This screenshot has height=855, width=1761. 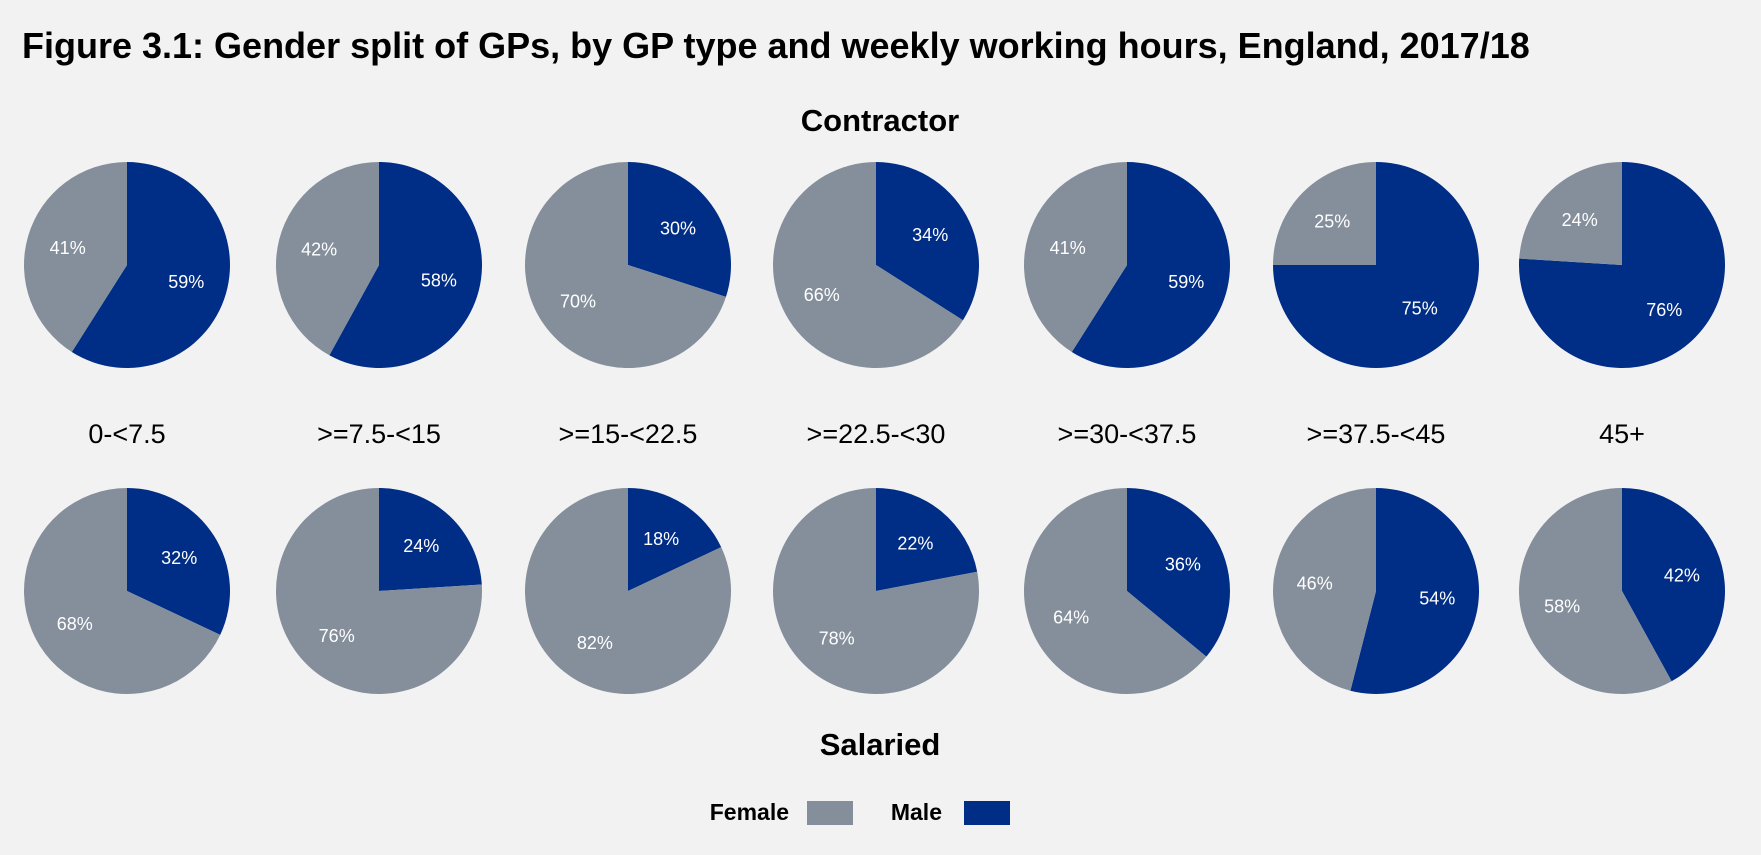 I want to click on group-title-salaried: Salaried, so click(x=880, y=744).